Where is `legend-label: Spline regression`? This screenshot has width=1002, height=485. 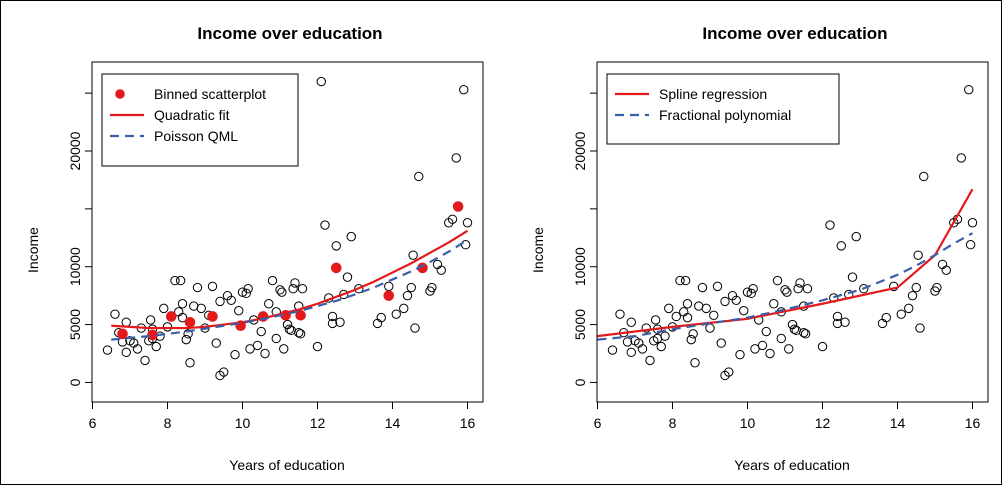
legend-label: Spline regression is located at coordinates (713, 94).